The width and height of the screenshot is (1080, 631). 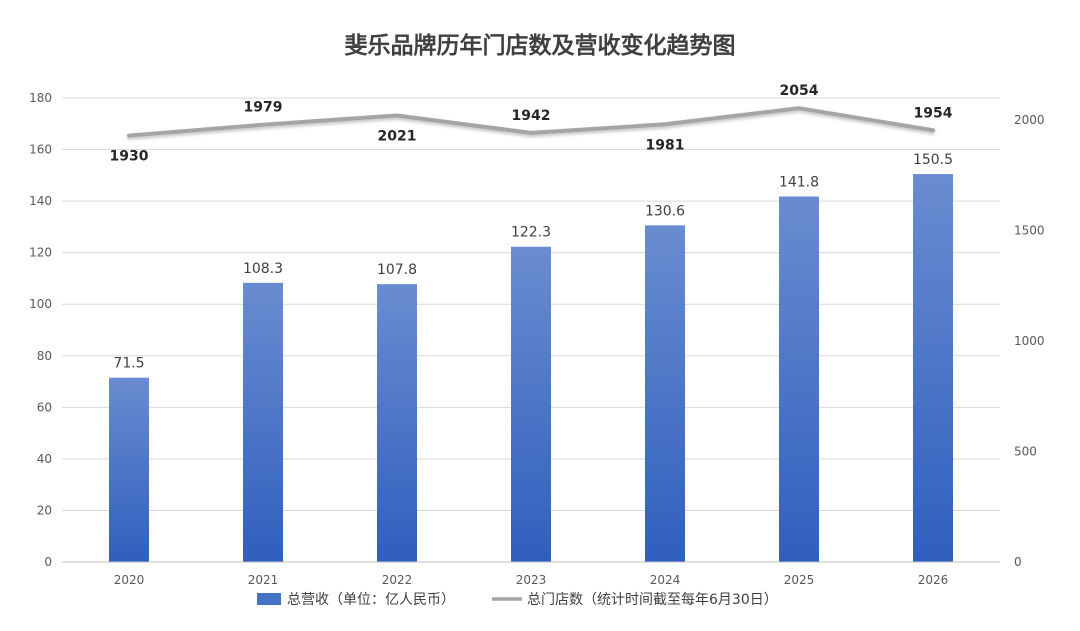 What do you see at coordinates (48, 562) in the screenshot?
I see `y-left-tick-label: 0` at bounding box center [48, 562].